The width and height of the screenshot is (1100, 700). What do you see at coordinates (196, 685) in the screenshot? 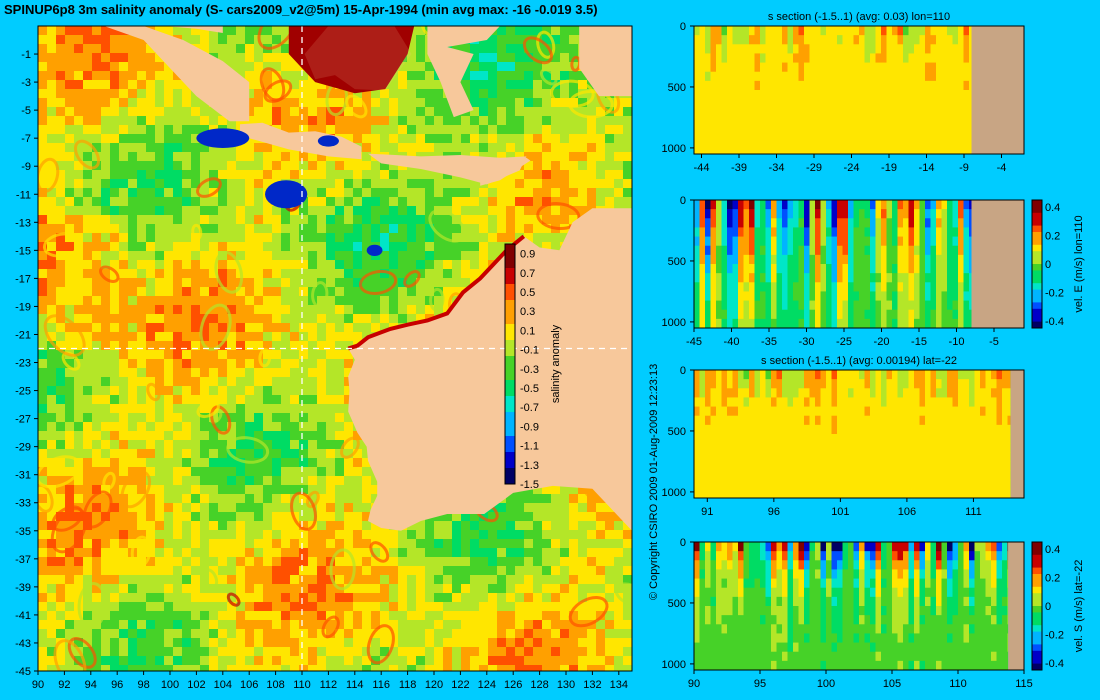
I see `map-x-tick-label: 102` at bounding box center [196, 685].